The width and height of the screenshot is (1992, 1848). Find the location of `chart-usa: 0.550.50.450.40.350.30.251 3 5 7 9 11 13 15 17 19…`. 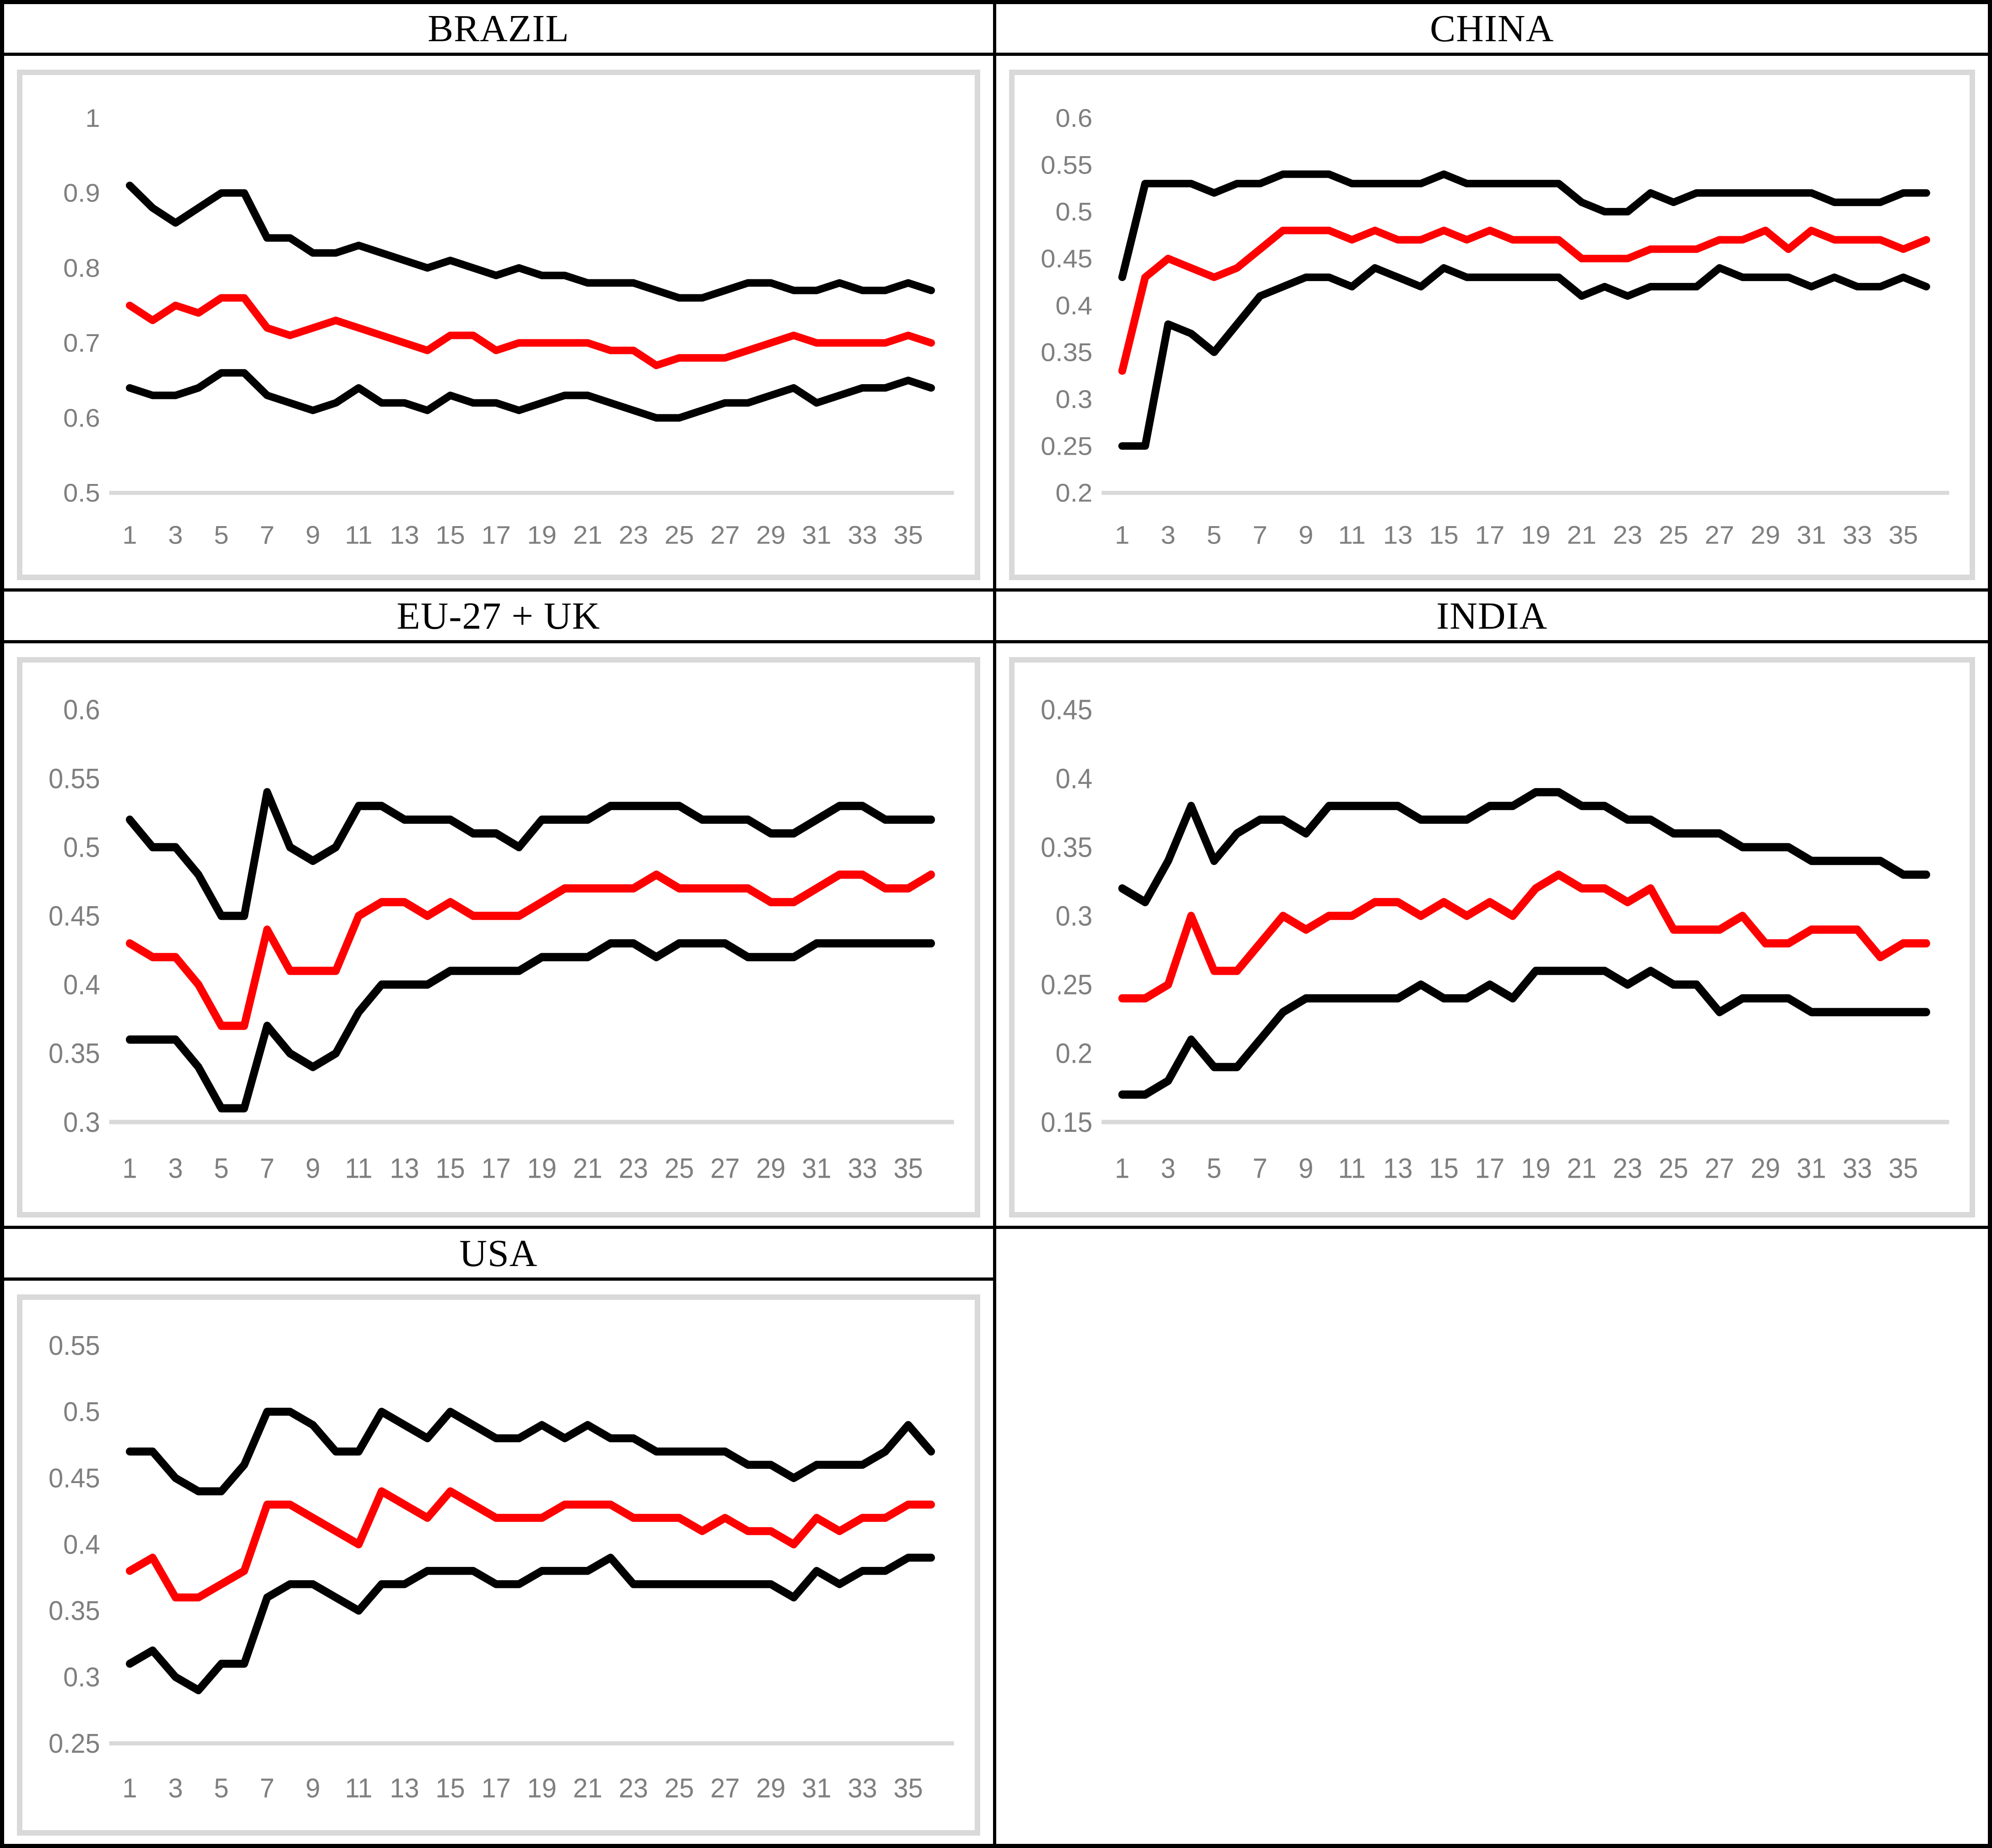

chart-usa: 0.550.50.450.40.350.30.251 3 5 7 9 11 13 15 17 19… is located at coordinates (501, 1567).